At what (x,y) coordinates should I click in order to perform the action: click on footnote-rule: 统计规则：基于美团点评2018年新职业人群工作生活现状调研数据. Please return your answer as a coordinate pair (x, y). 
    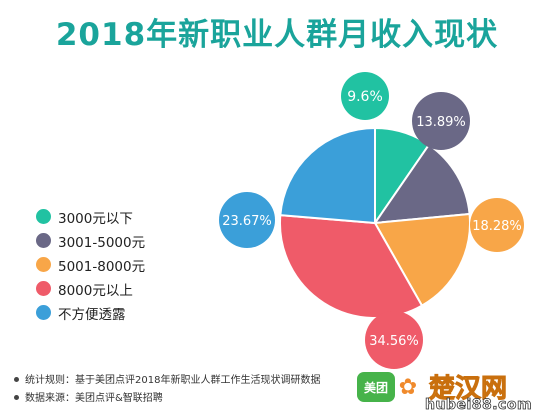
    Looking at the image, I should click on (167, 381).